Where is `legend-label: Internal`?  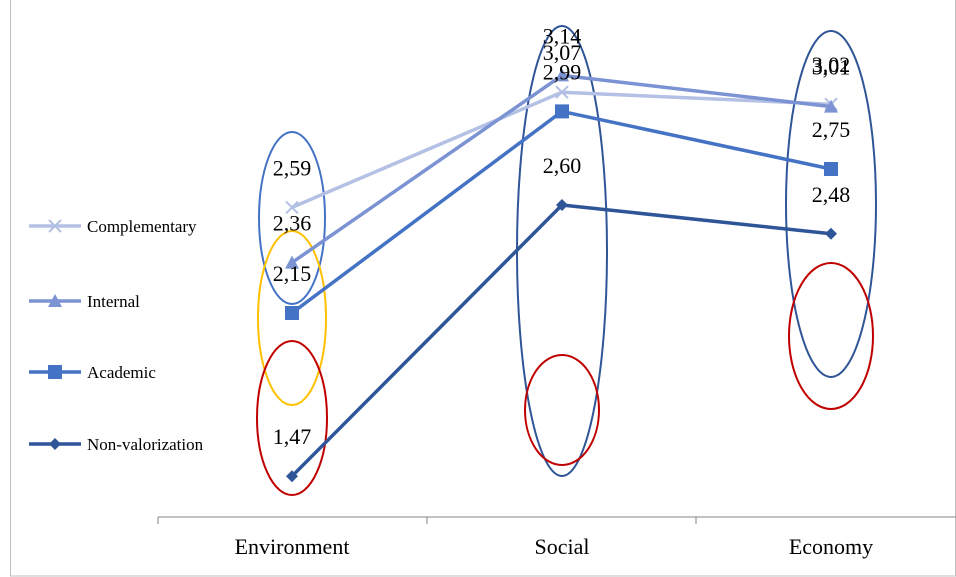
legend-label: Internal is located at coordinates (113, 301).